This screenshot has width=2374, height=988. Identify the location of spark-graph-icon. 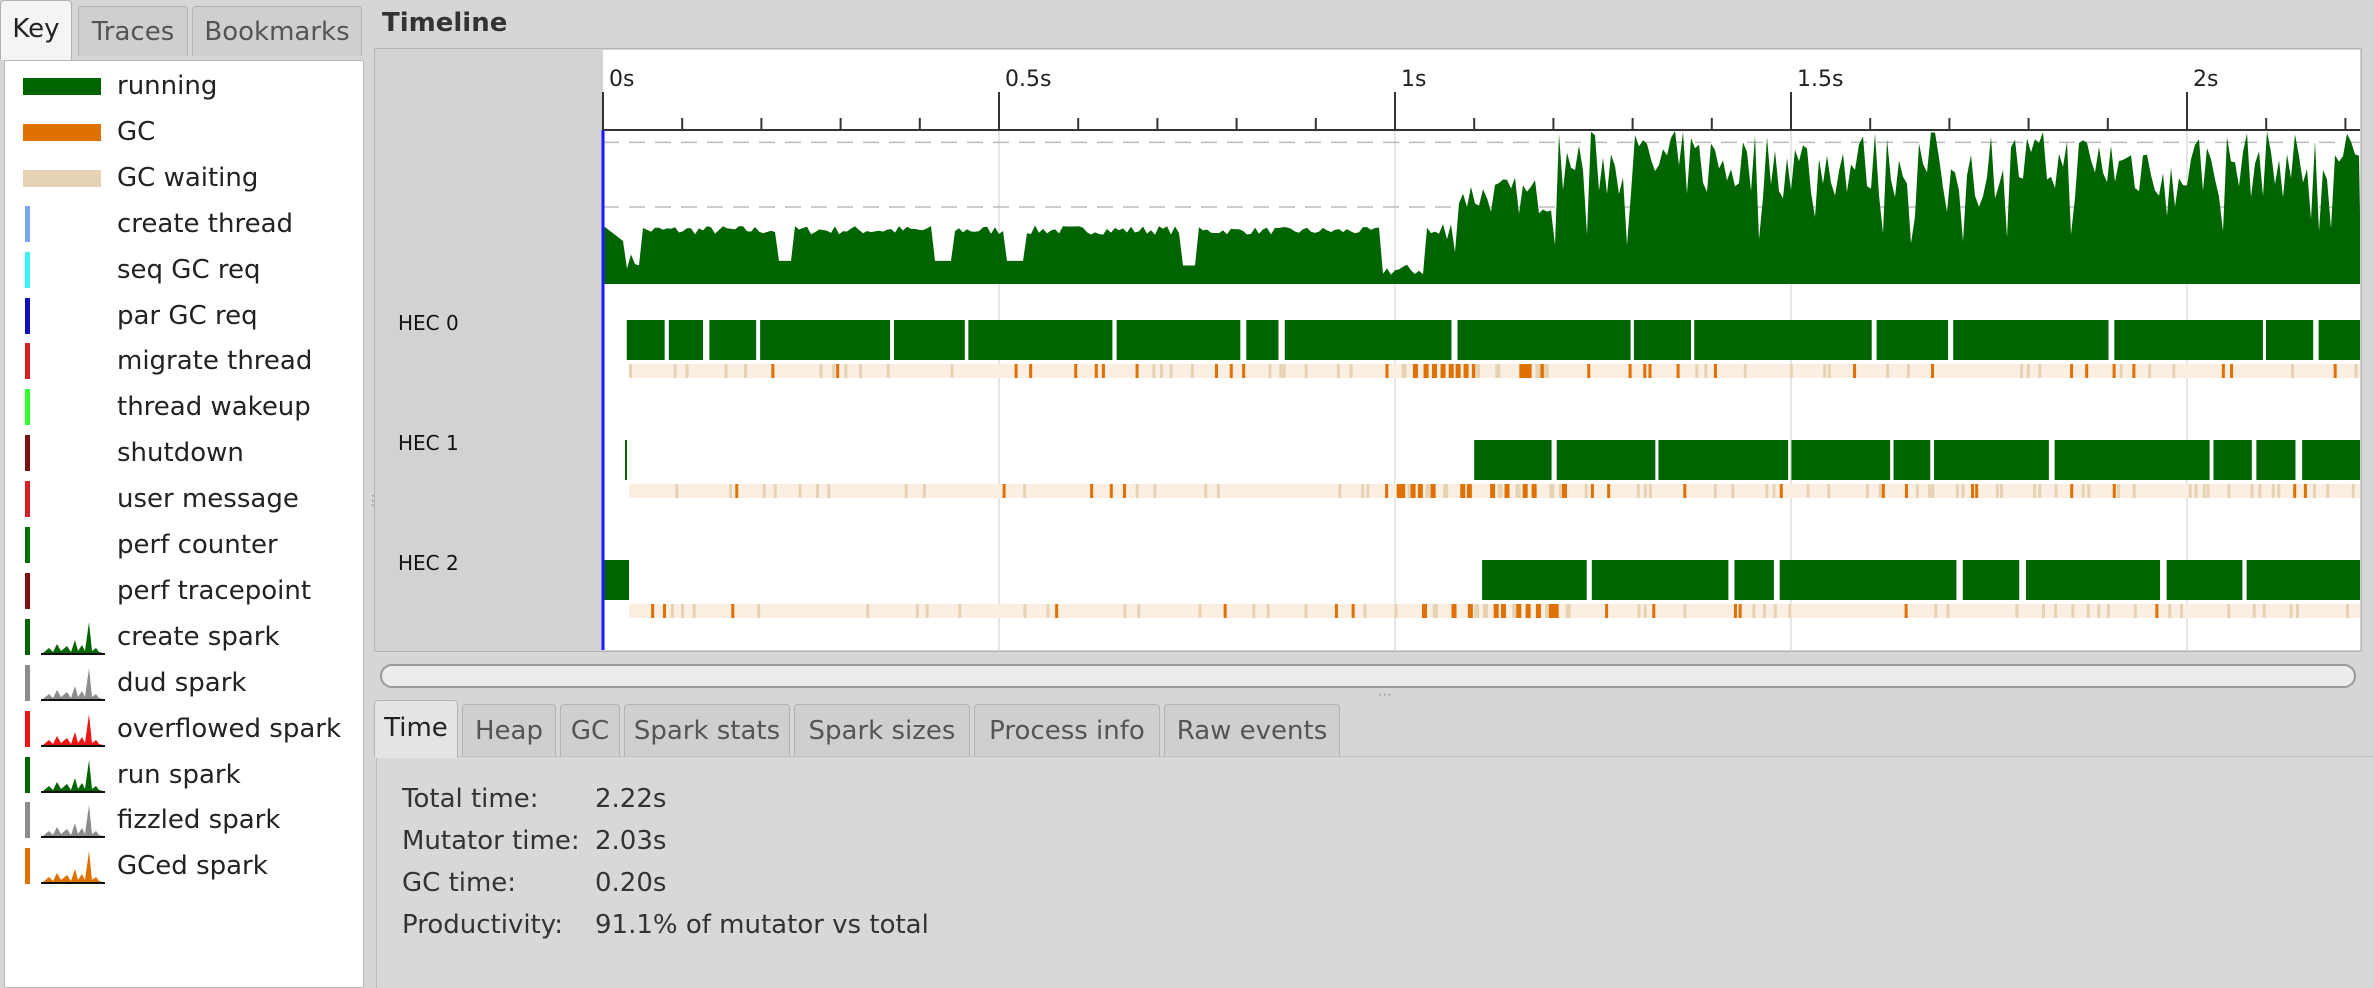
(73, 638).